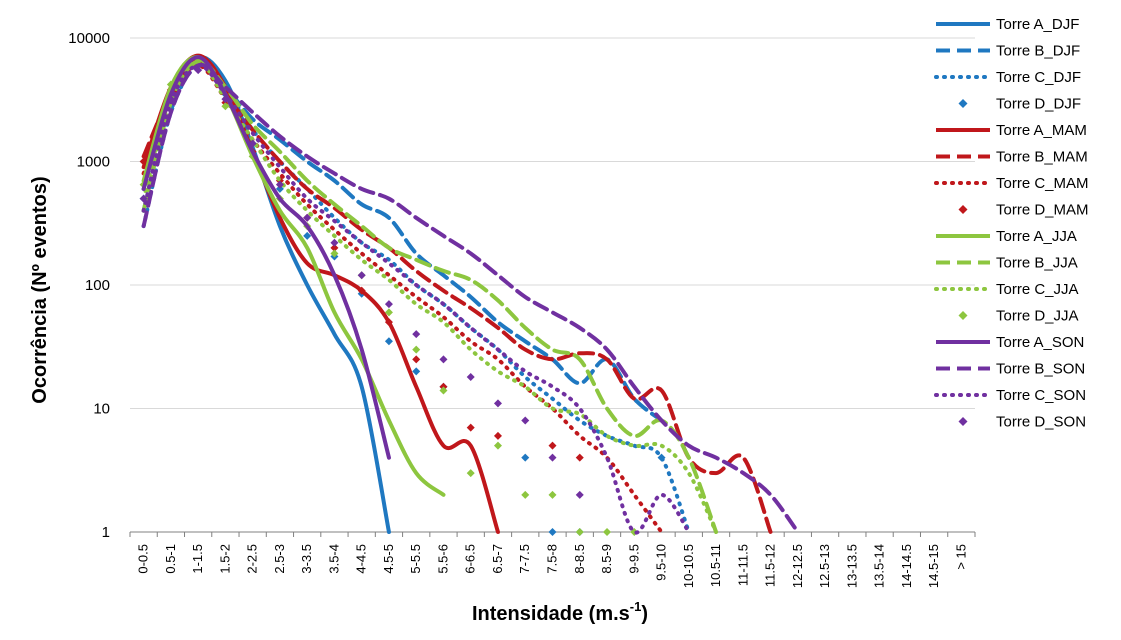 This screenshot has height=640, width=1121. I want to click on x-tick-label: 14.5-15, so click(933, 566).